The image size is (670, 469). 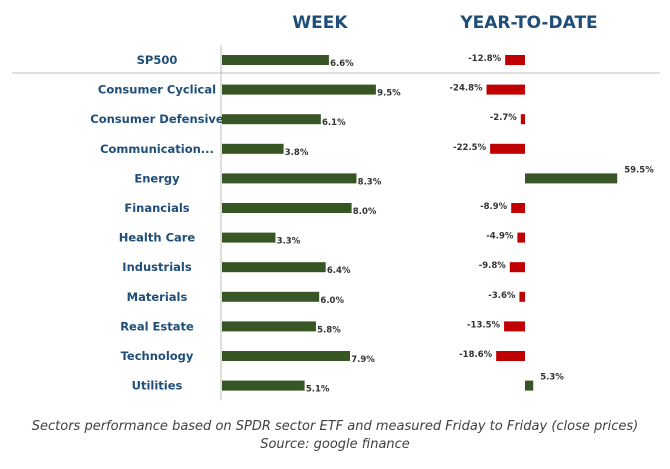 I want to click on ytd-value-label: -18.6%, so click(x=475, y=355).